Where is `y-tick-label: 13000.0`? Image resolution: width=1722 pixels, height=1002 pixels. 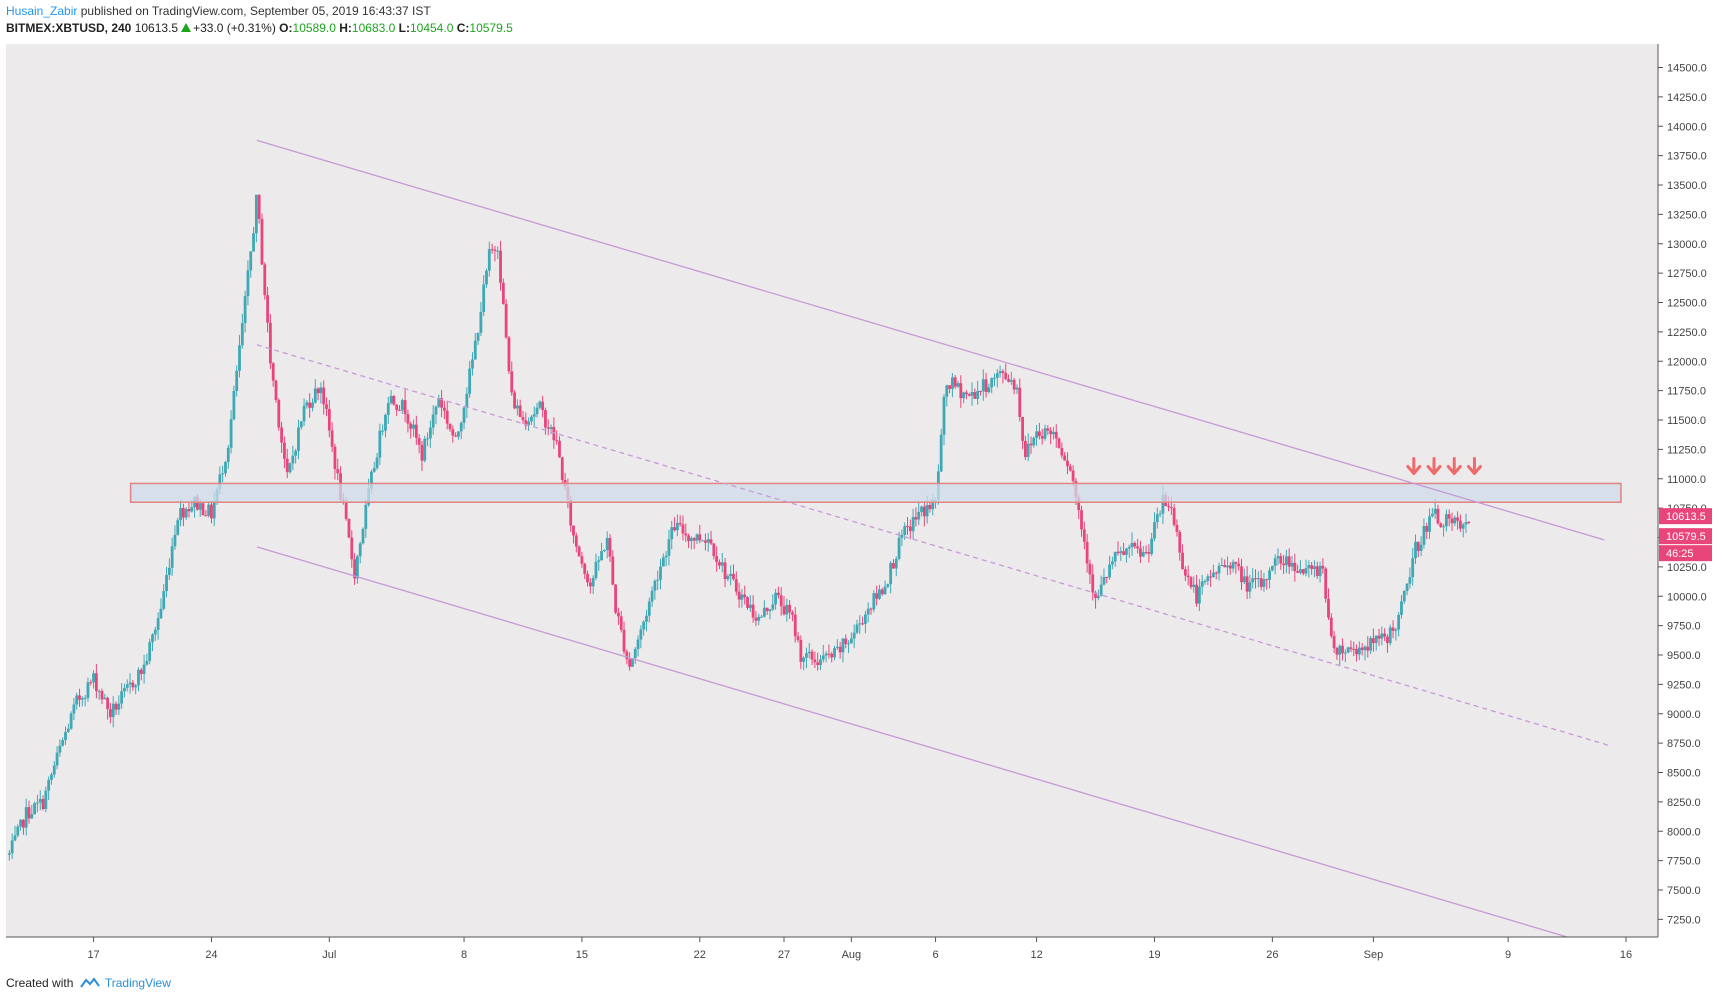 y-tick-label: 13000.0 is located at coordinates (1687, 245).